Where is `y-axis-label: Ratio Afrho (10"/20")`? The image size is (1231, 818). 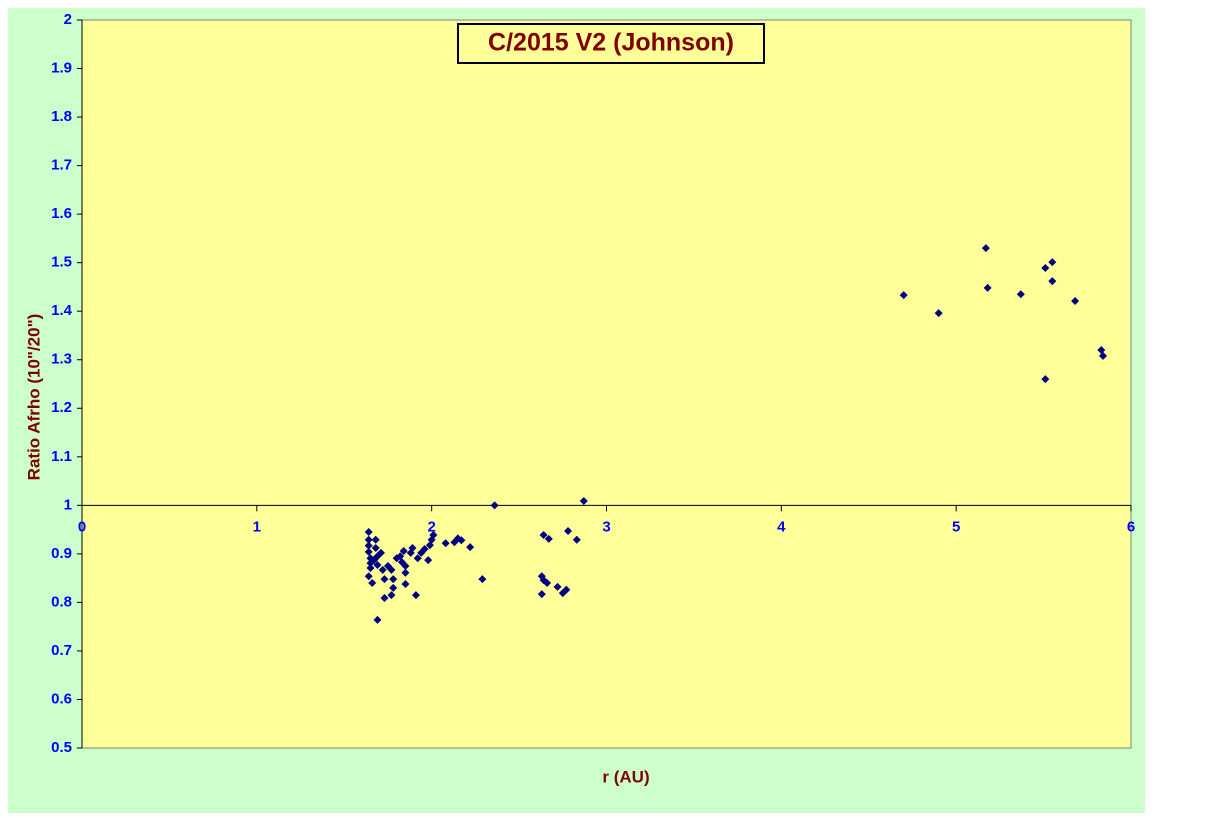 y-axis-label: Ratio Afrho (10"/20") is located at coordinates (33, 397).